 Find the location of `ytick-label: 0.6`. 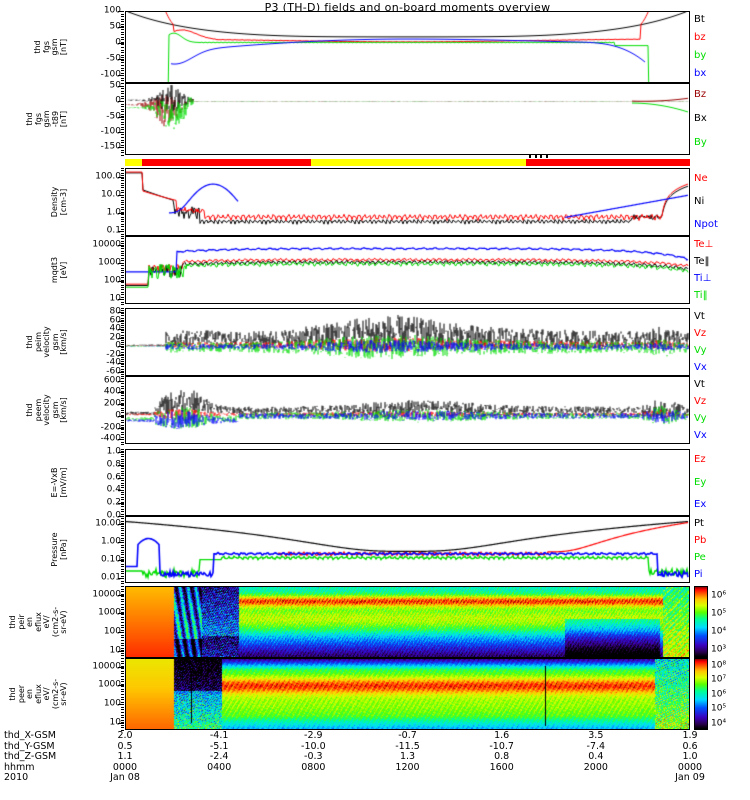

ytick-label: 0.6 is located at coordinates (113, 477).